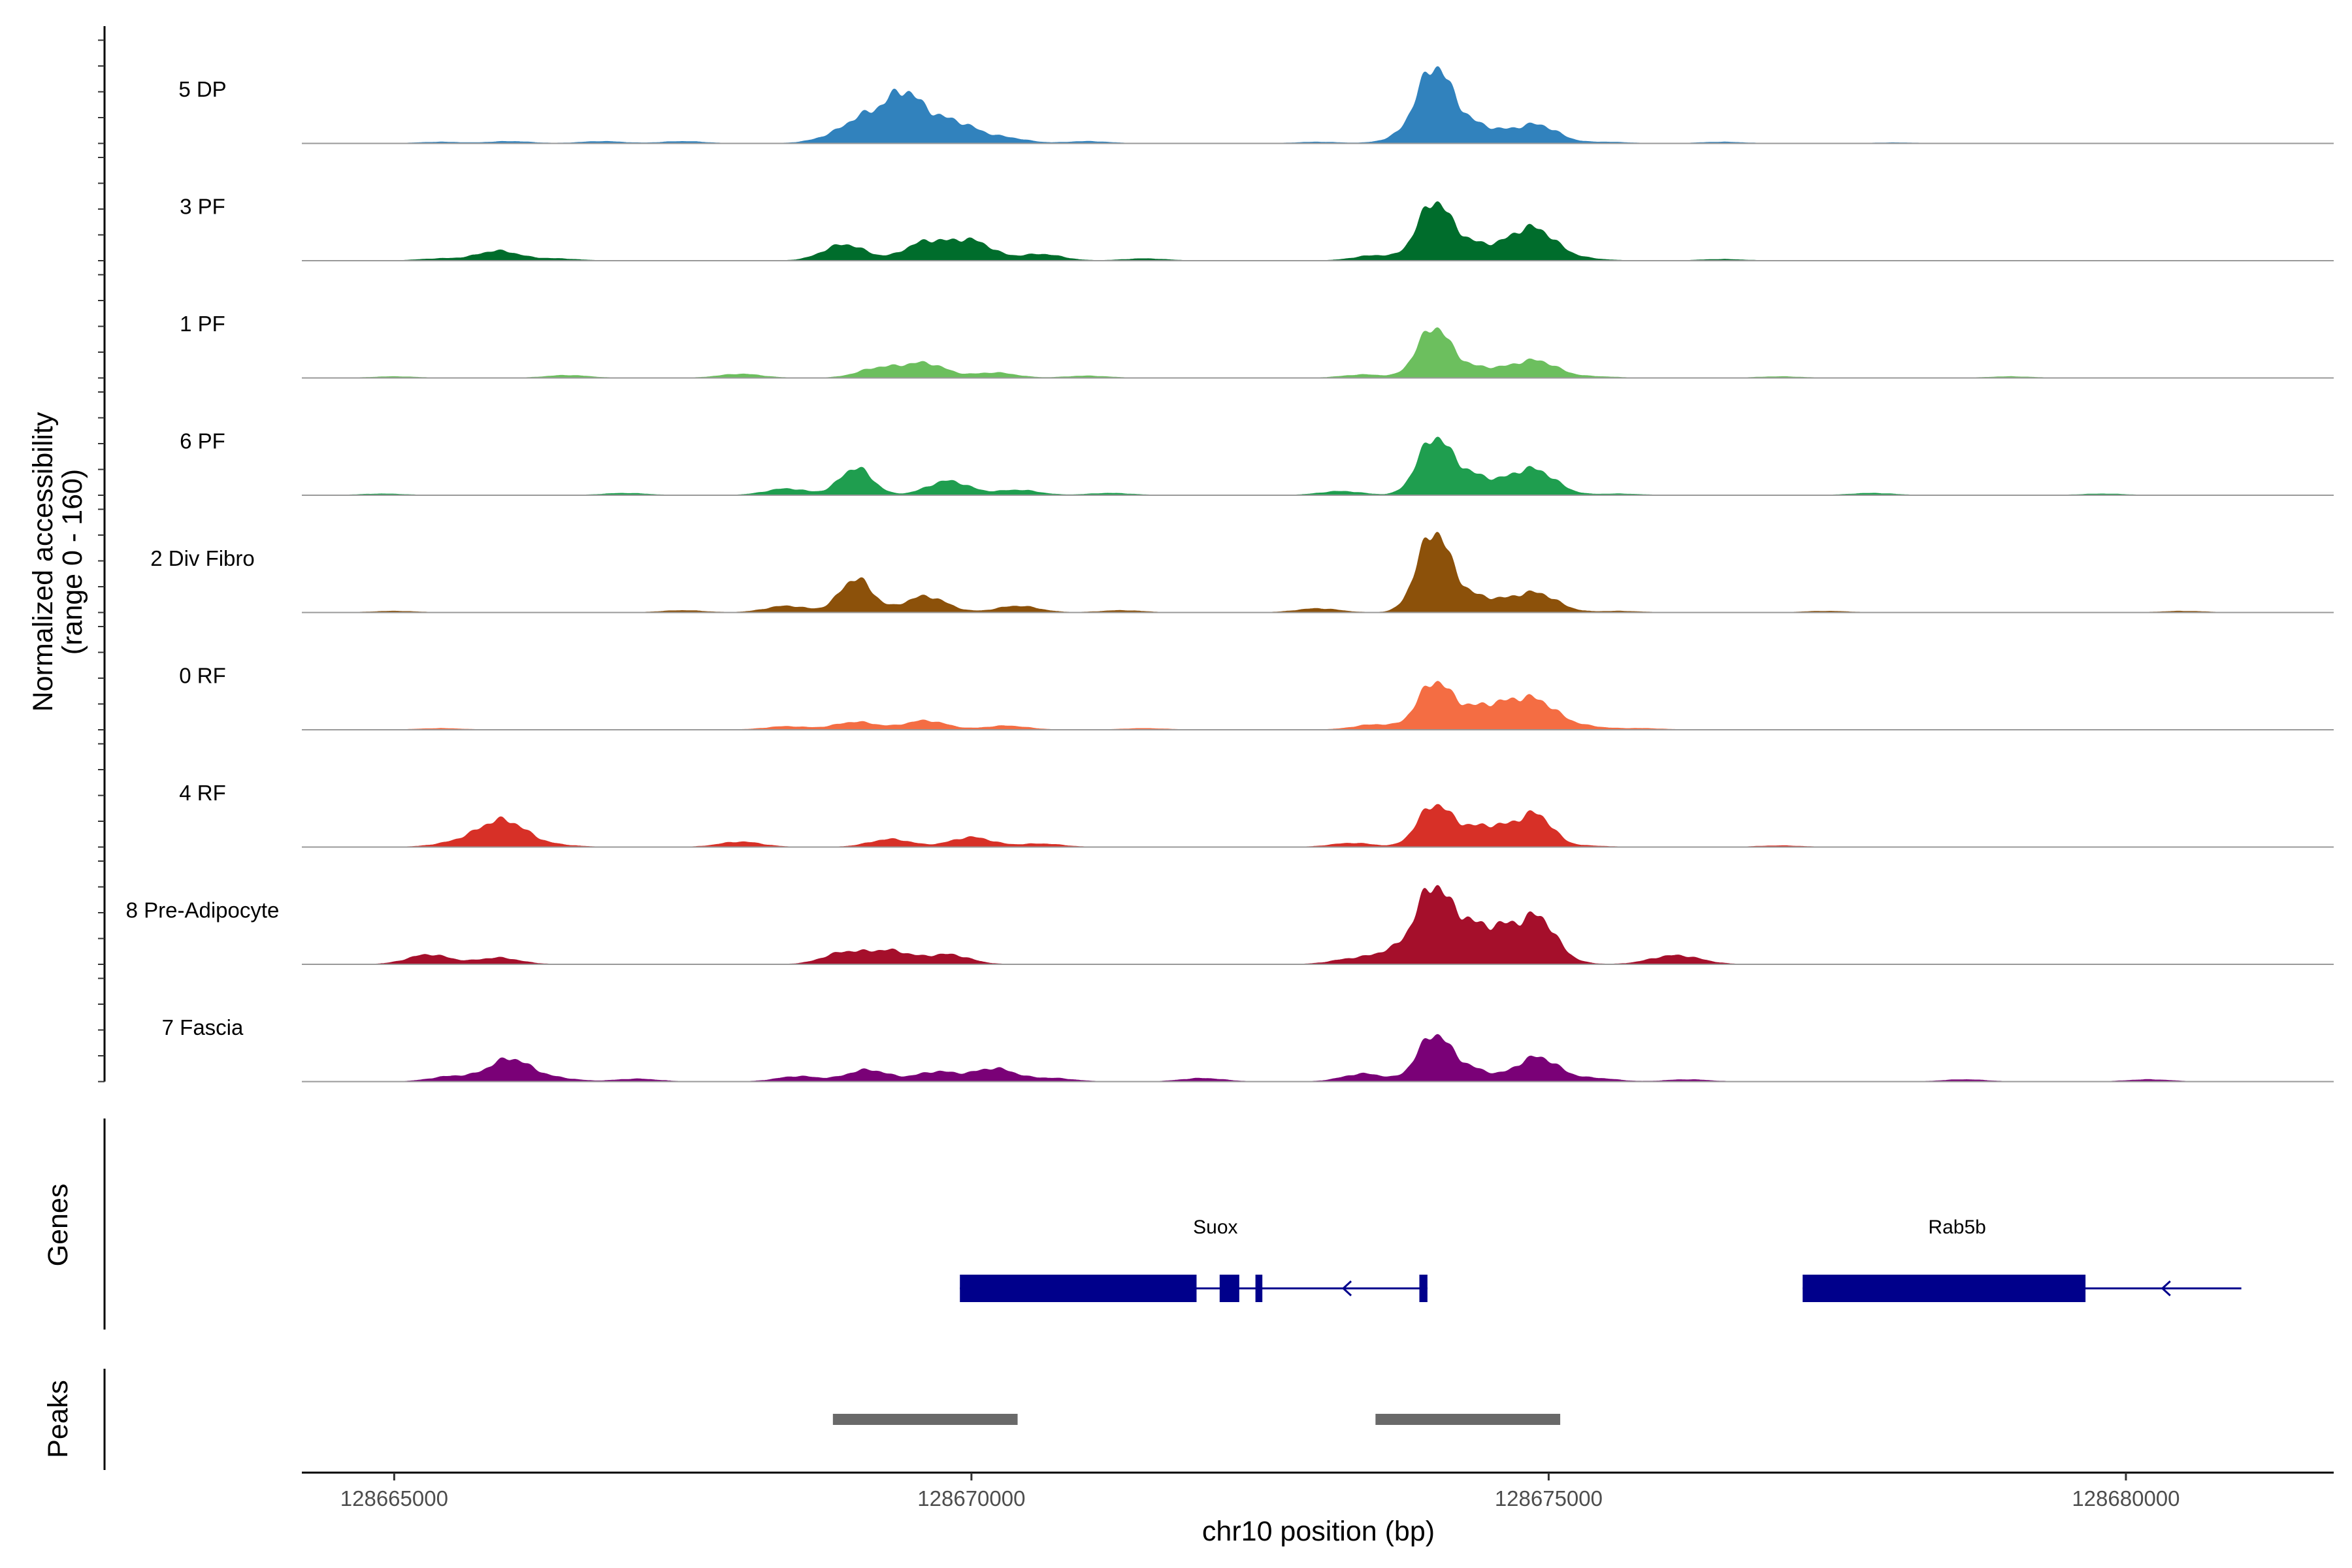 The height and width of the screenshot is (1568, 2352). I want to click on genes-panel: Genes Suox Rab5b, so click(1142, 1224).